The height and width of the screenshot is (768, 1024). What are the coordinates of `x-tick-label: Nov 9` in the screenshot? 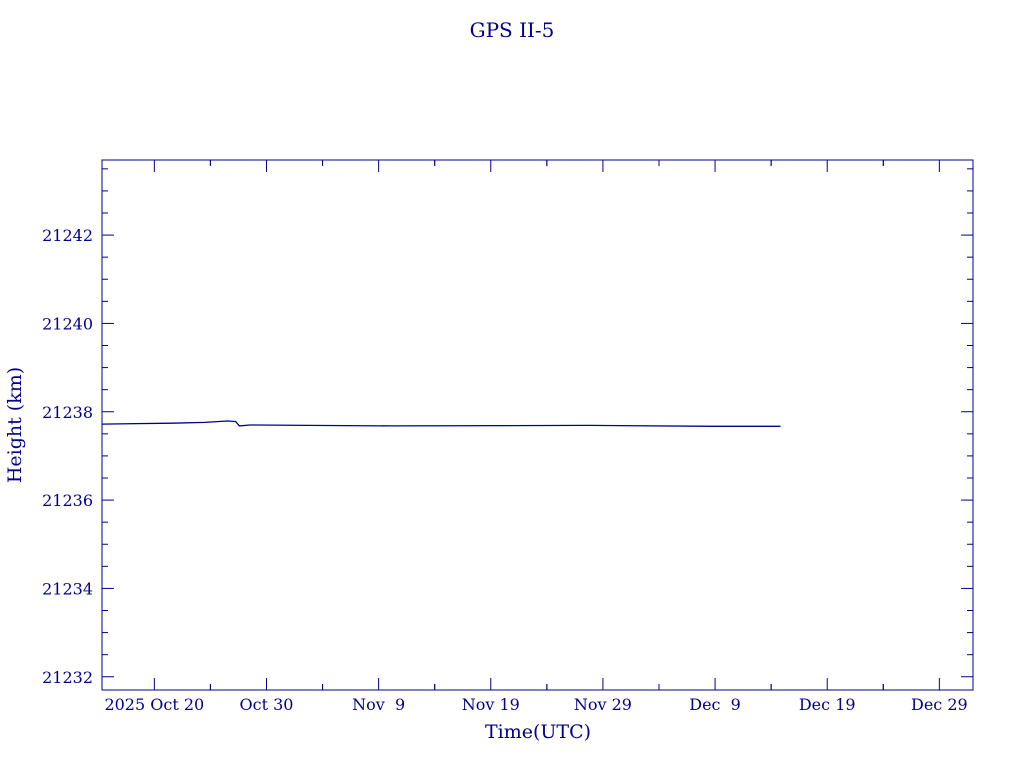 It's located at (378, 704).